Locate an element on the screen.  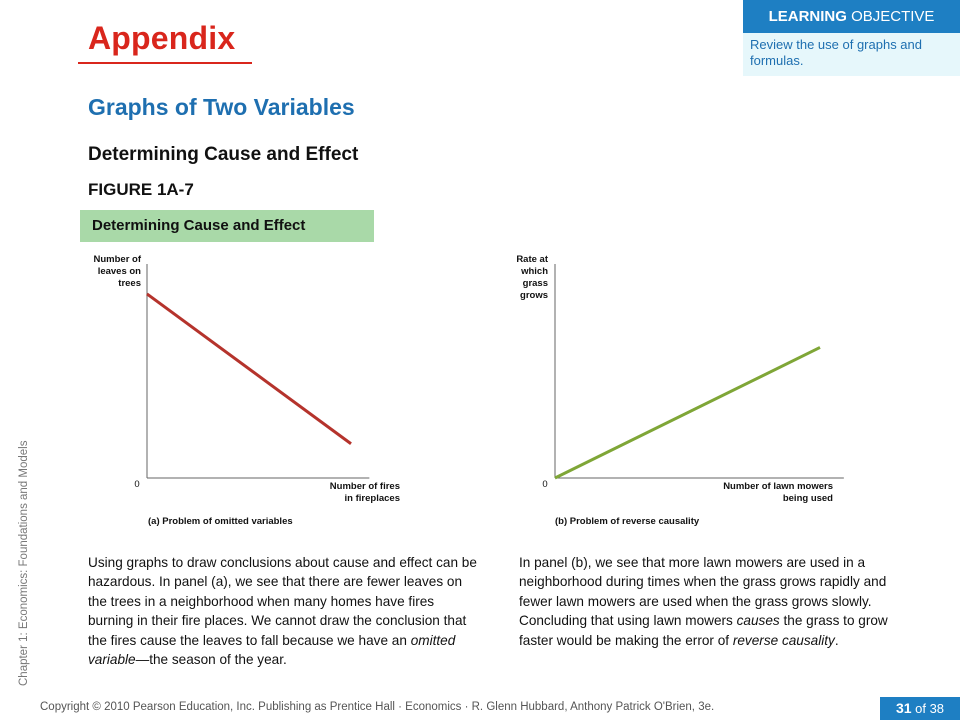
y-axis-label: trees is located at coordinates (129, 283).